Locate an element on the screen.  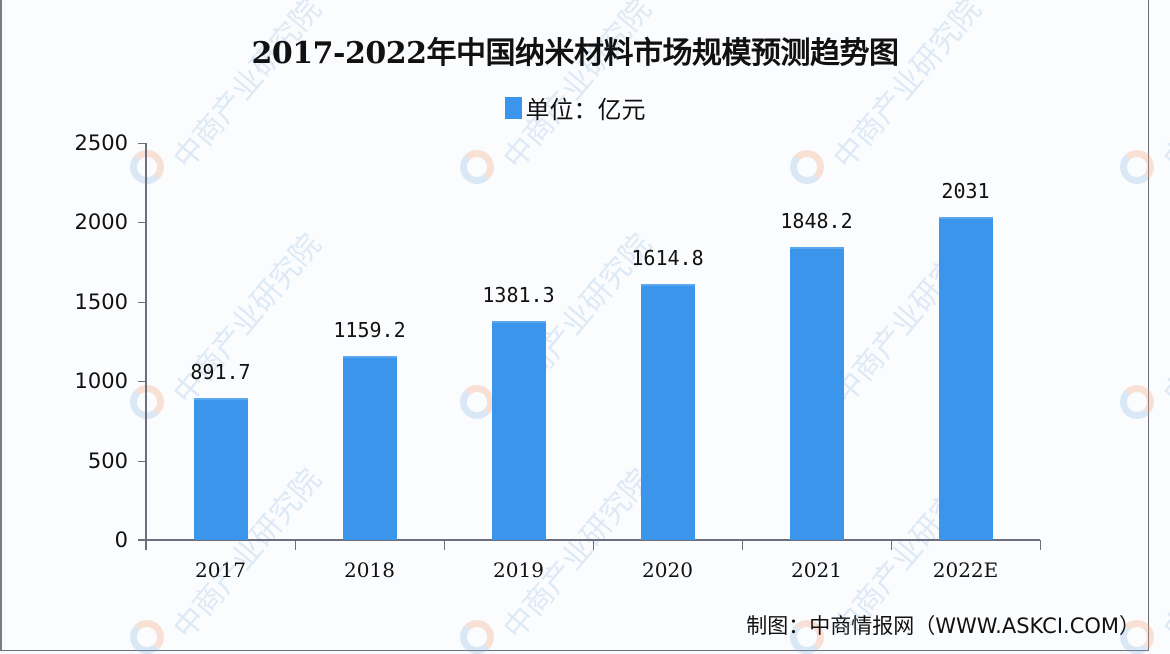
bar-2019 is located at coordinates (518, 430).